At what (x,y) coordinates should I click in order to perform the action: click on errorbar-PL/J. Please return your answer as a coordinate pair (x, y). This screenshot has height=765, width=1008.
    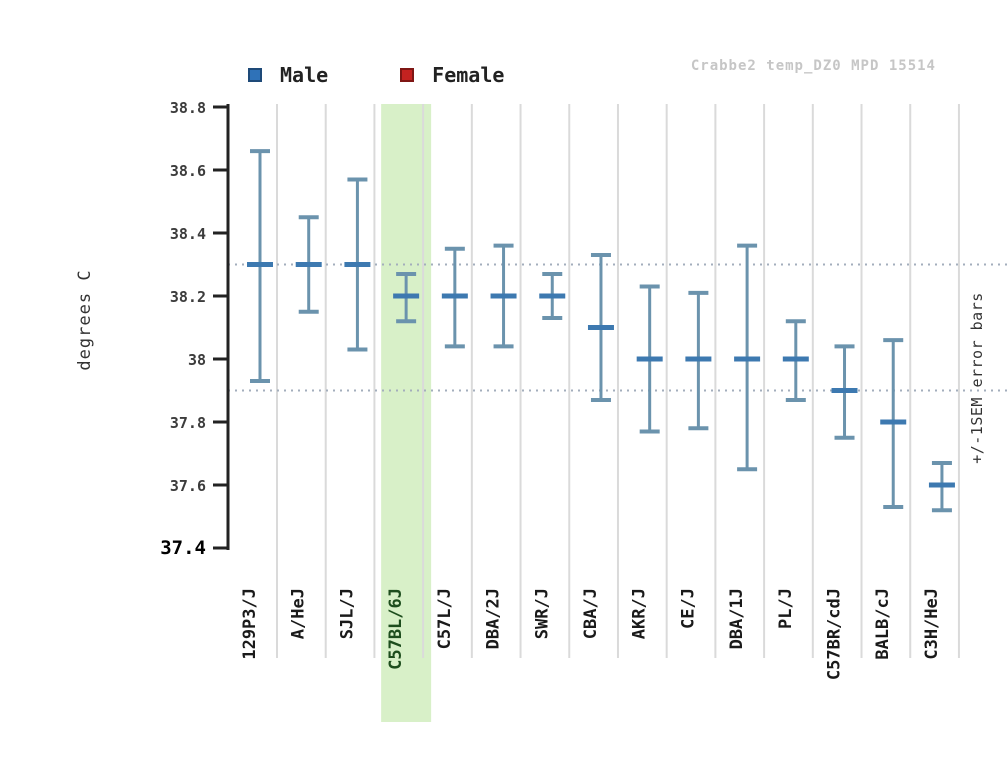
    Looking at the image, I should click on (795, 360).